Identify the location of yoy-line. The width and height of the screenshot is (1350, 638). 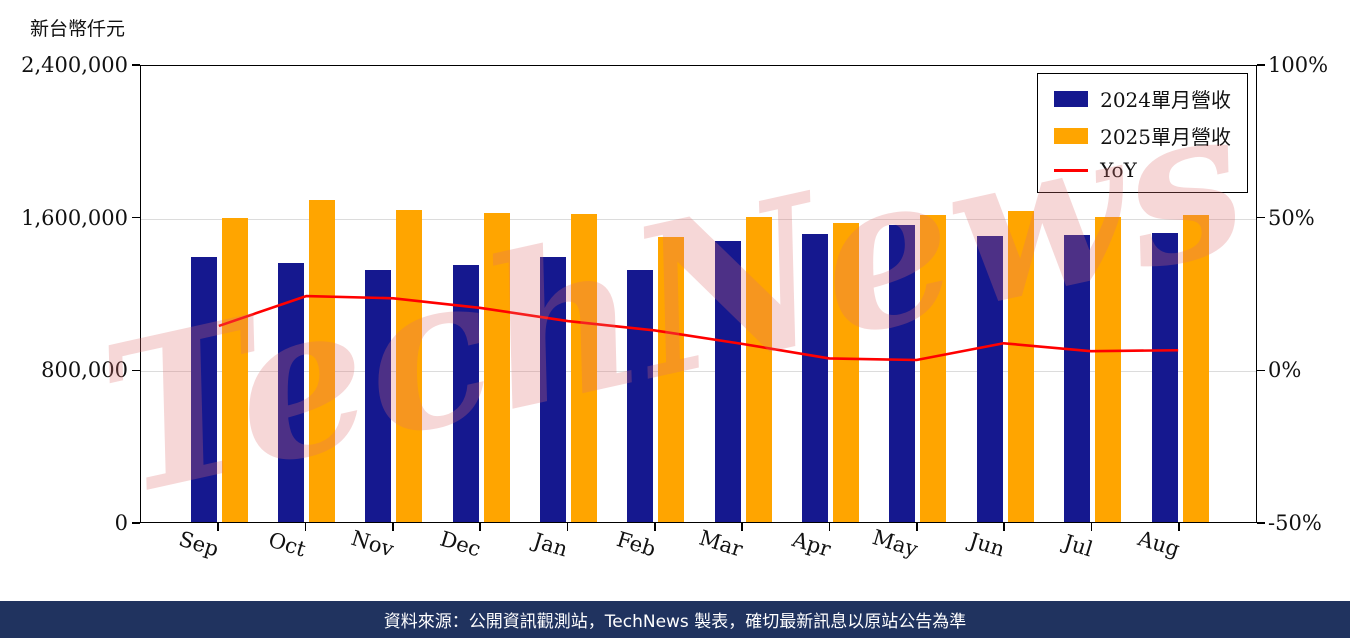
(698, 328).